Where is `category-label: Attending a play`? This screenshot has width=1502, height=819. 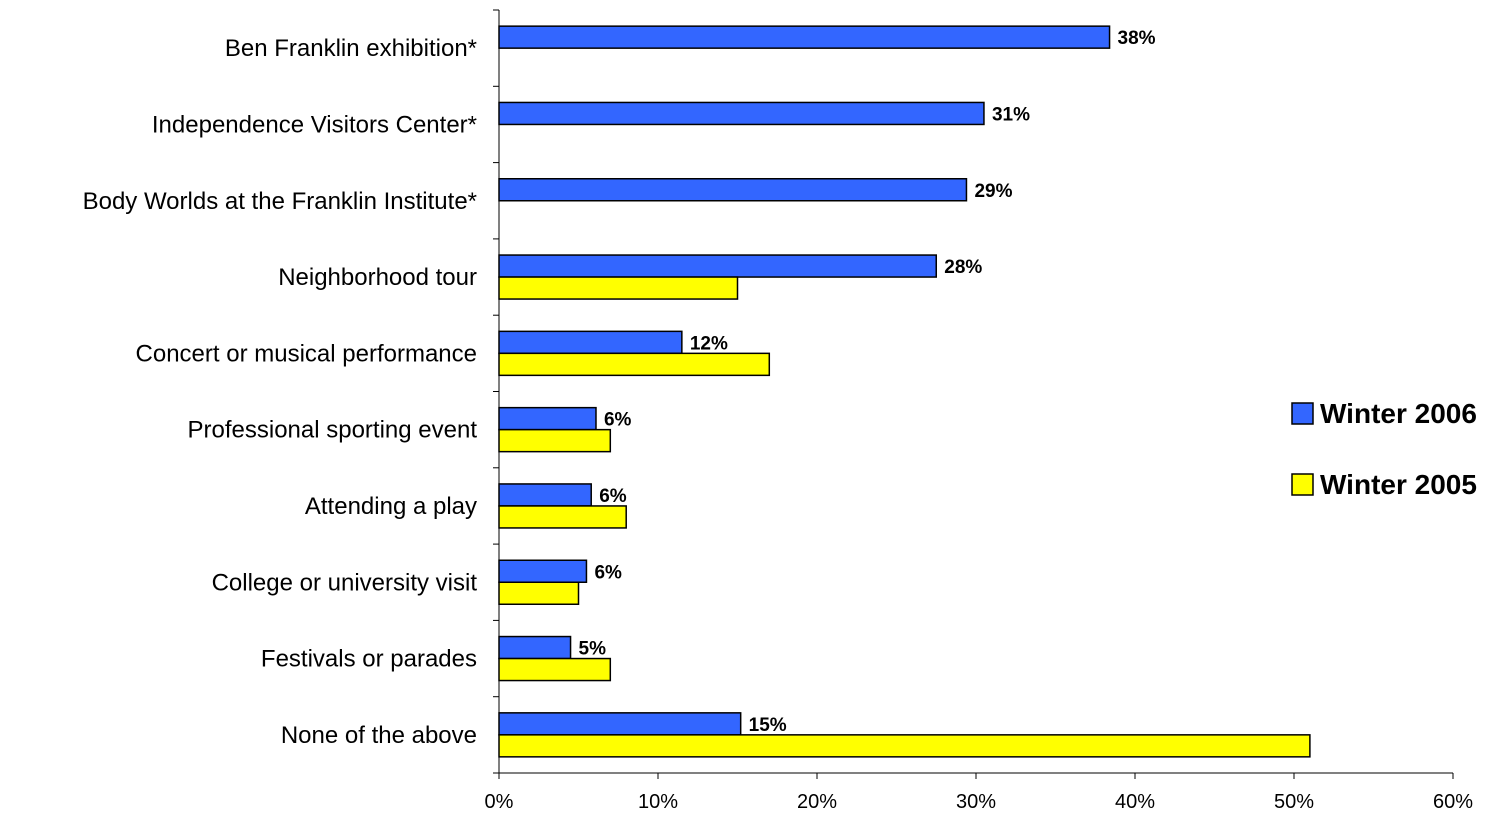 category-label: Attending a play is located at coordinates (391, 506).